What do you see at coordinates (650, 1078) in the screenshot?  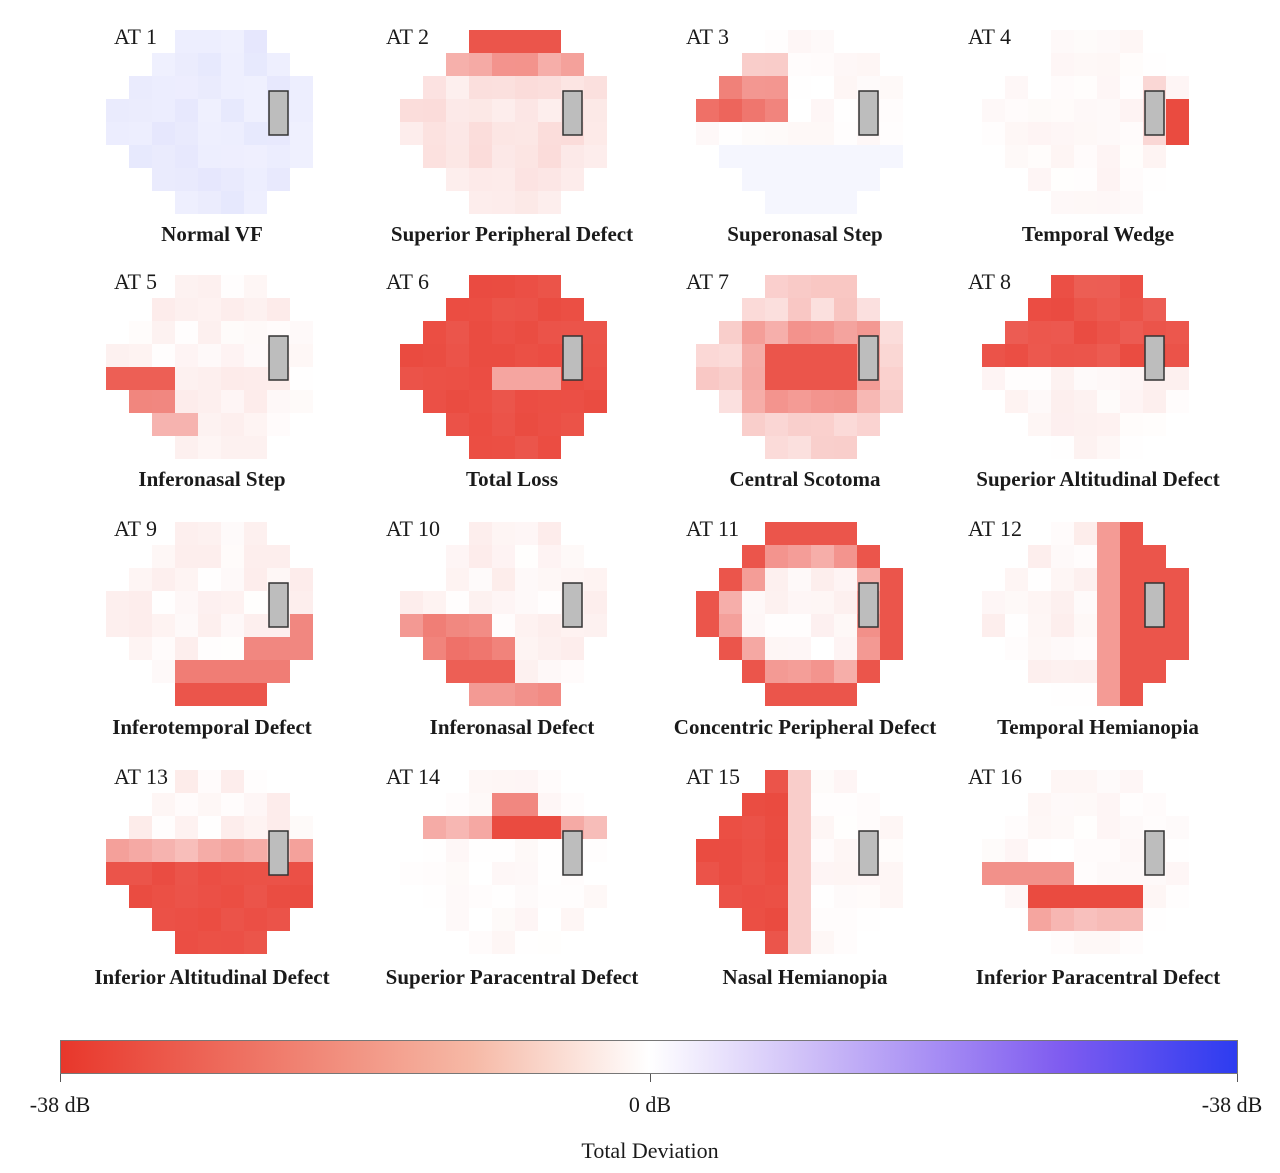 I see `colorbar-tick-center` at bounding box center [650, 1078].